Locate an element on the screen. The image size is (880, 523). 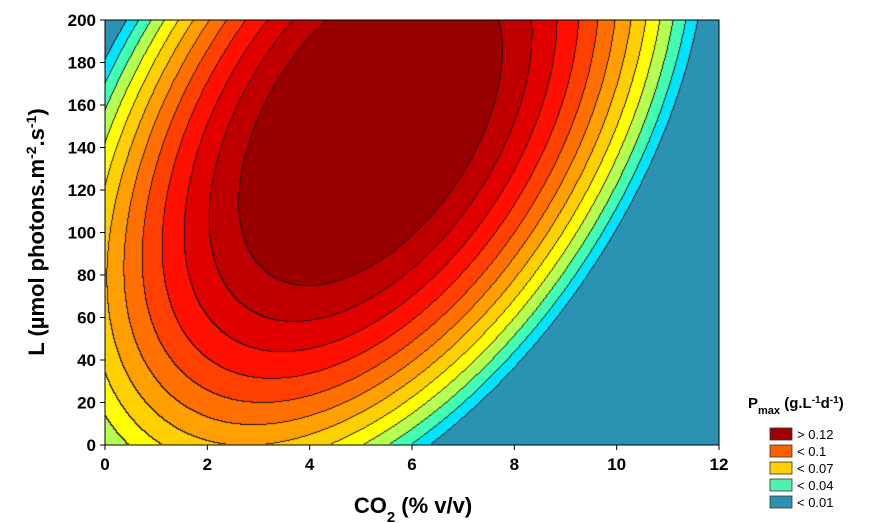
legend-label: < 0.04 is located at coordinates (815, 485).